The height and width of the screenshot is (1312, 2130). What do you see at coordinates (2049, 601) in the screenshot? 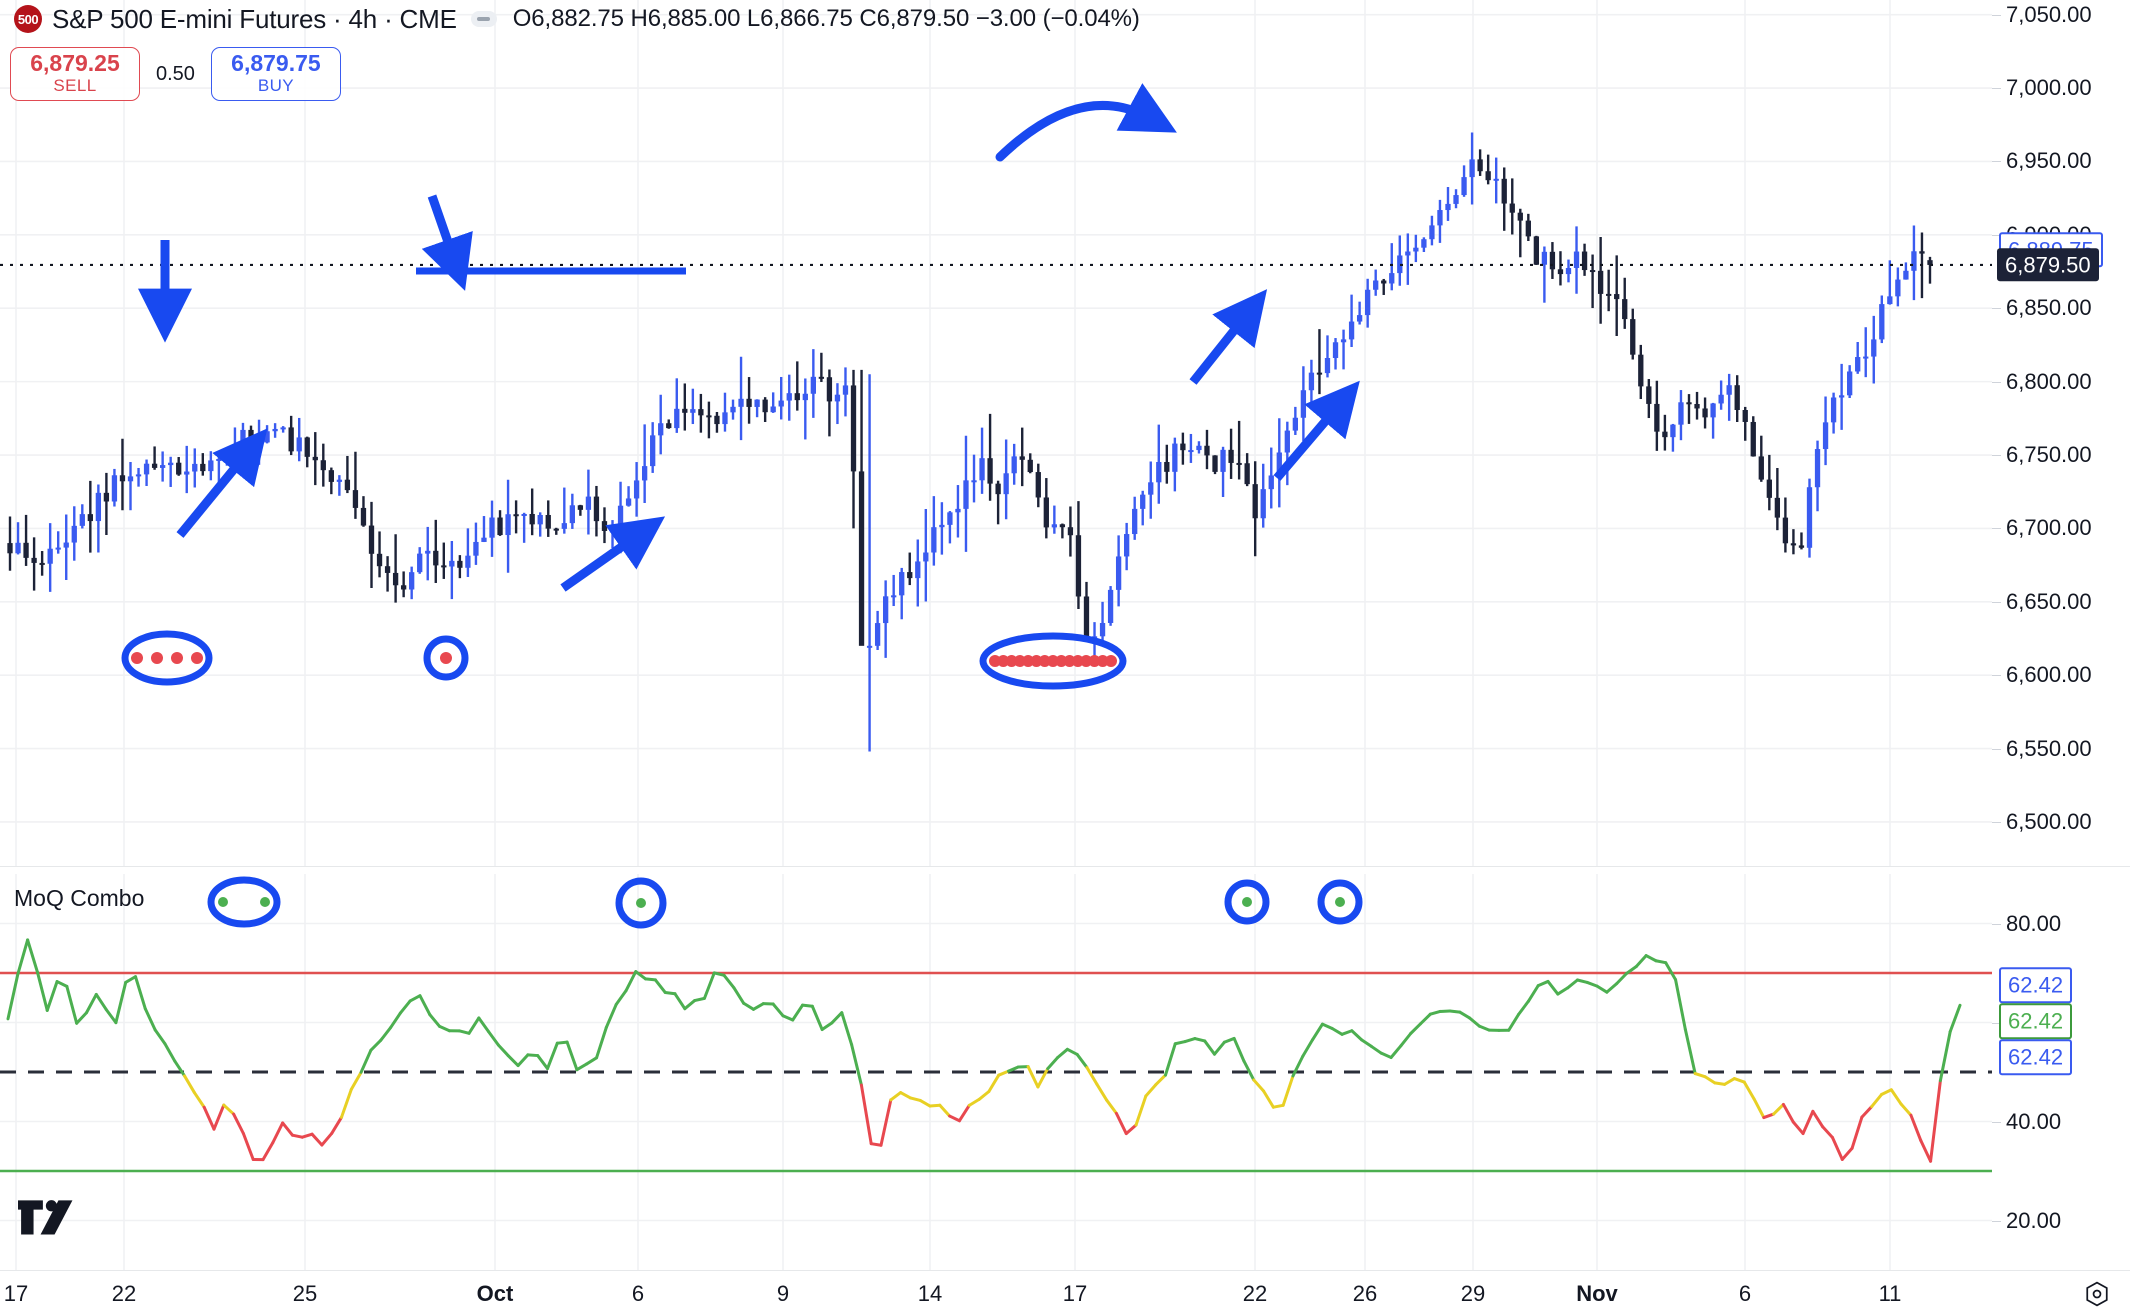
I see `price-axis-label: 6,650.00` at bounding box center [2049, 601].